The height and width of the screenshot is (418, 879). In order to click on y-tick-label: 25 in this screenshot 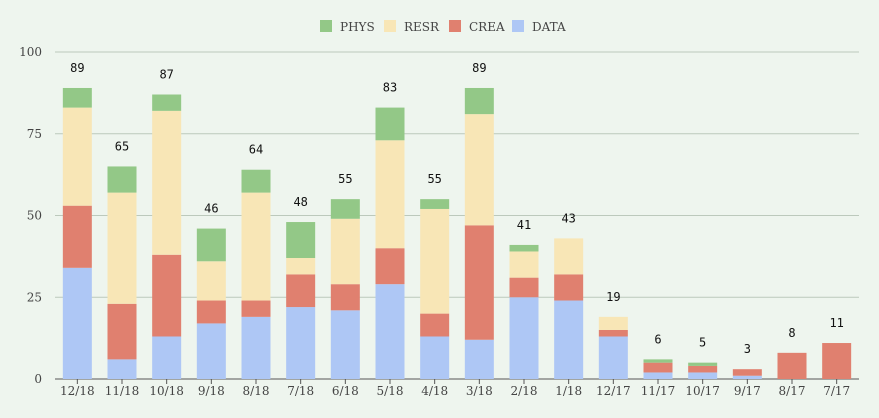, I will do `click(34, 297)`.